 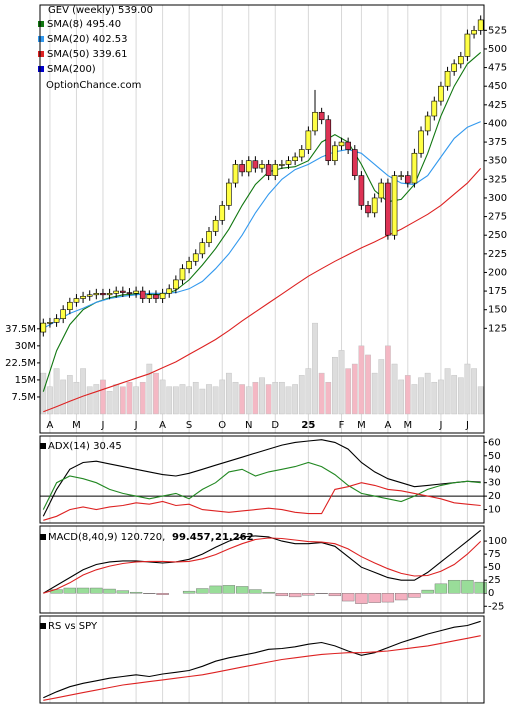 What do you see at coordinates (497, 291) in the screenshot?
I see `y-tick-label: 175` at bounding box center [497, 291].